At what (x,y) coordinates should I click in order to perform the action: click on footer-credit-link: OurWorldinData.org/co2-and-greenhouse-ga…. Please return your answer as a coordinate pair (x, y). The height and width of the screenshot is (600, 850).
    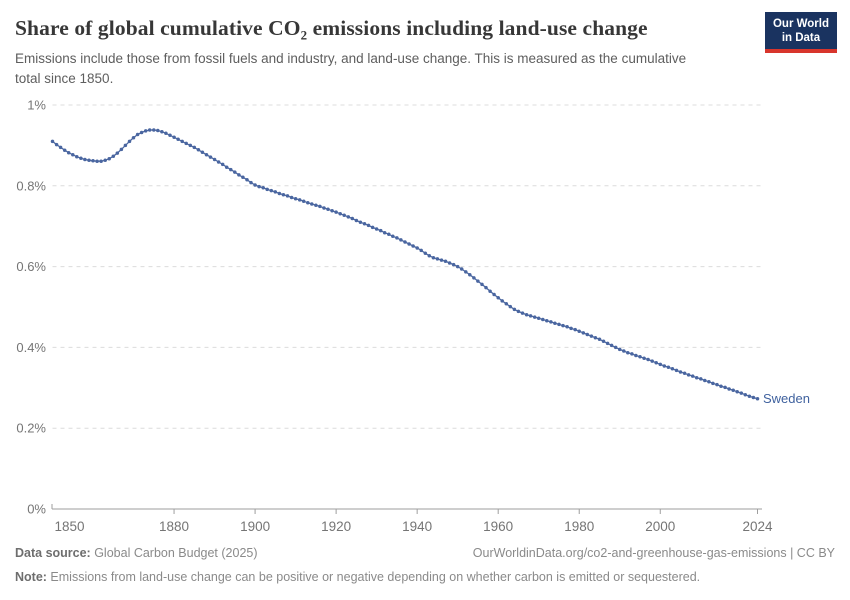
    Looking at the image, I should click on (653, 553).